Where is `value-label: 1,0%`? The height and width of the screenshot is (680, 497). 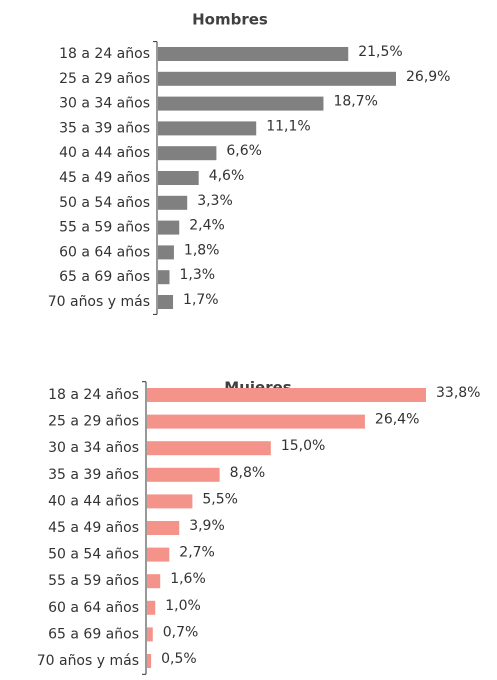
value-label: 1,0% is located at coordinates (183, 606).